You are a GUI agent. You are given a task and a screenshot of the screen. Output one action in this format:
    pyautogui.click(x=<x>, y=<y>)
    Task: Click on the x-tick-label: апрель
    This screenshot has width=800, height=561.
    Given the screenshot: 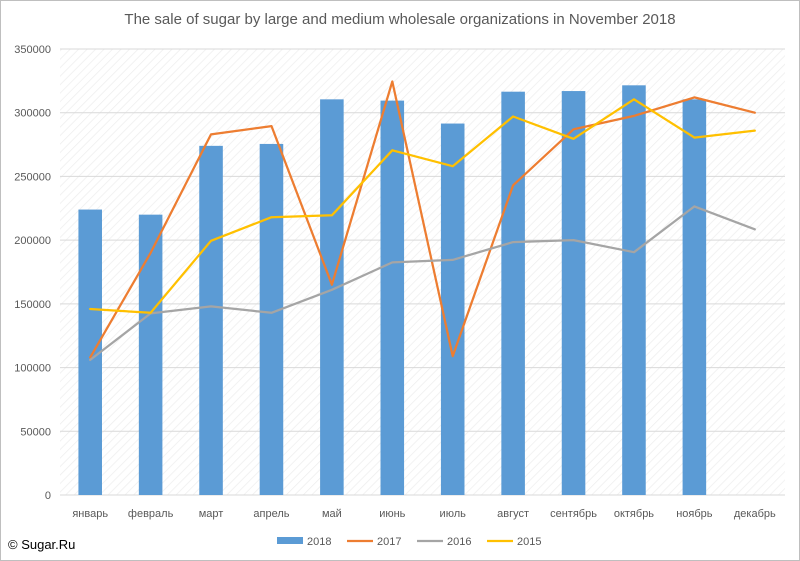 What is the action you would take?
    pyautogui.click(x=271, y=514)
    